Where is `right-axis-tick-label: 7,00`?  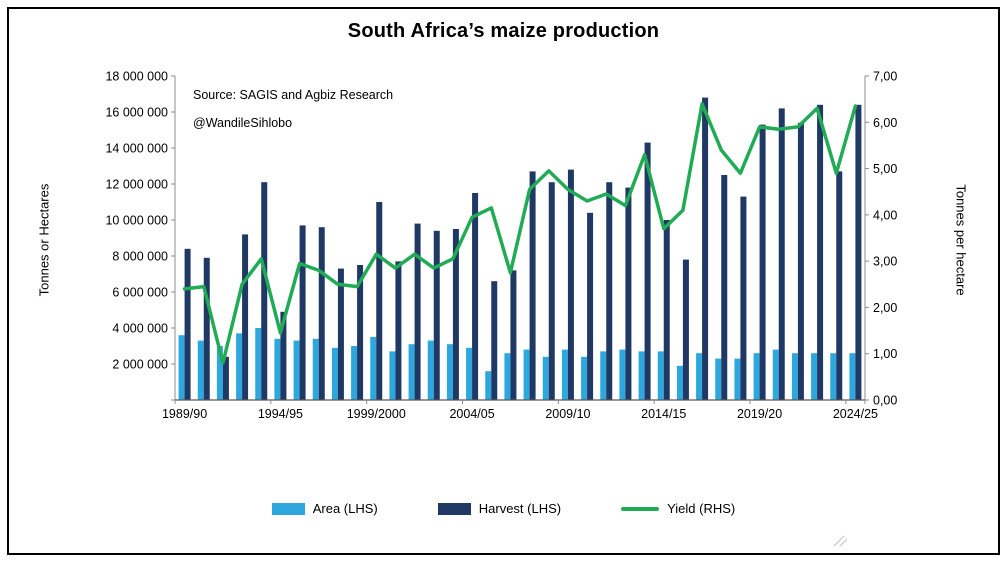
right-axis-tick-label: 7,00 is located at coordinates (885, 77).